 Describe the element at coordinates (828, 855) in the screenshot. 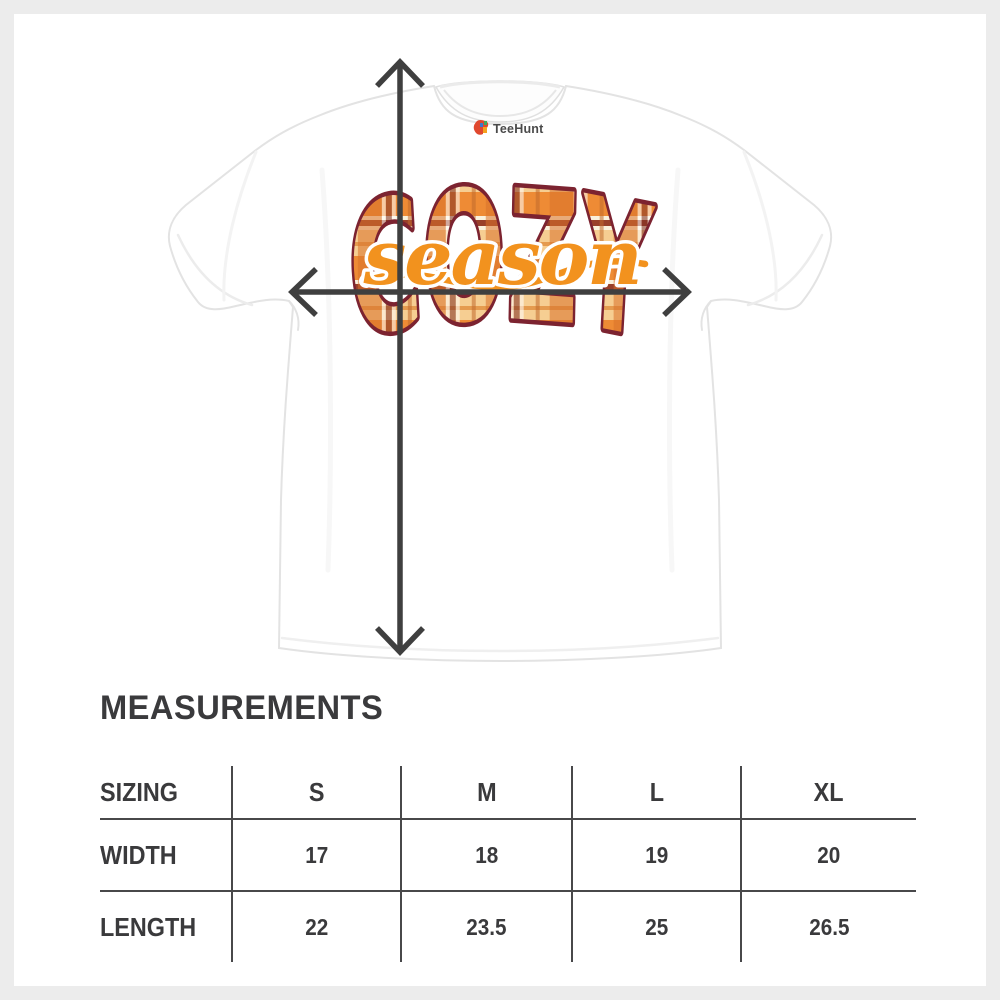

I see `width-value-xl: 20` at that location.